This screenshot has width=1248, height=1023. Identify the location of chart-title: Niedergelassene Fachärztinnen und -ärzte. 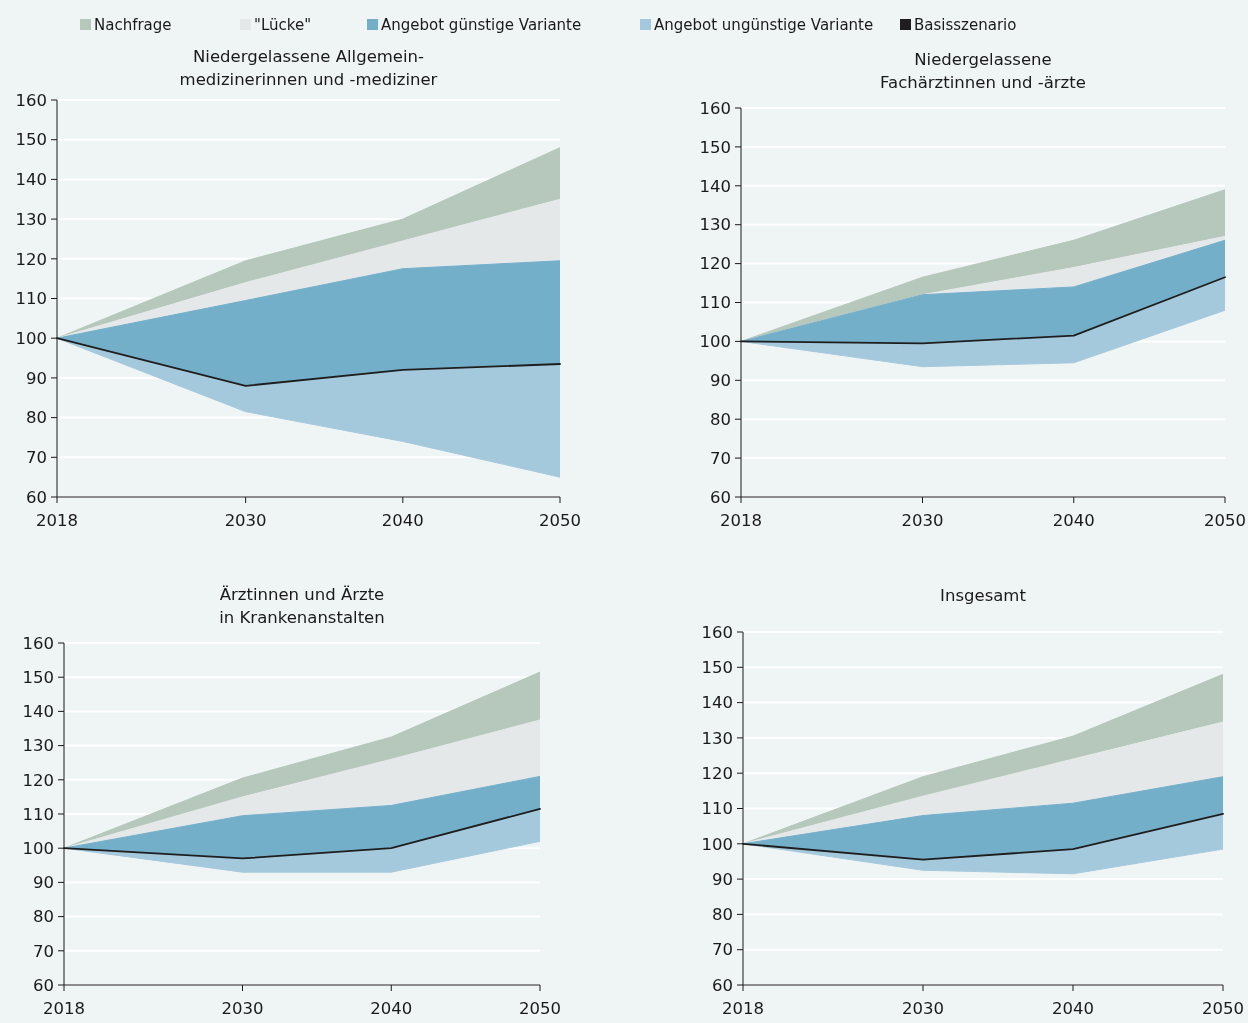
(983, 71).